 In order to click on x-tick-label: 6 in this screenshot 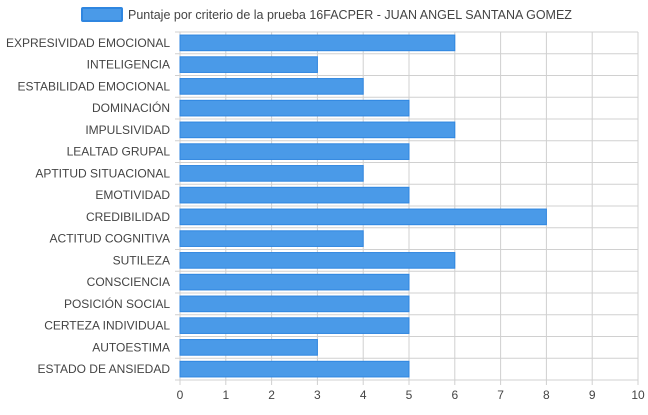, I will do `click(454, 395)`.